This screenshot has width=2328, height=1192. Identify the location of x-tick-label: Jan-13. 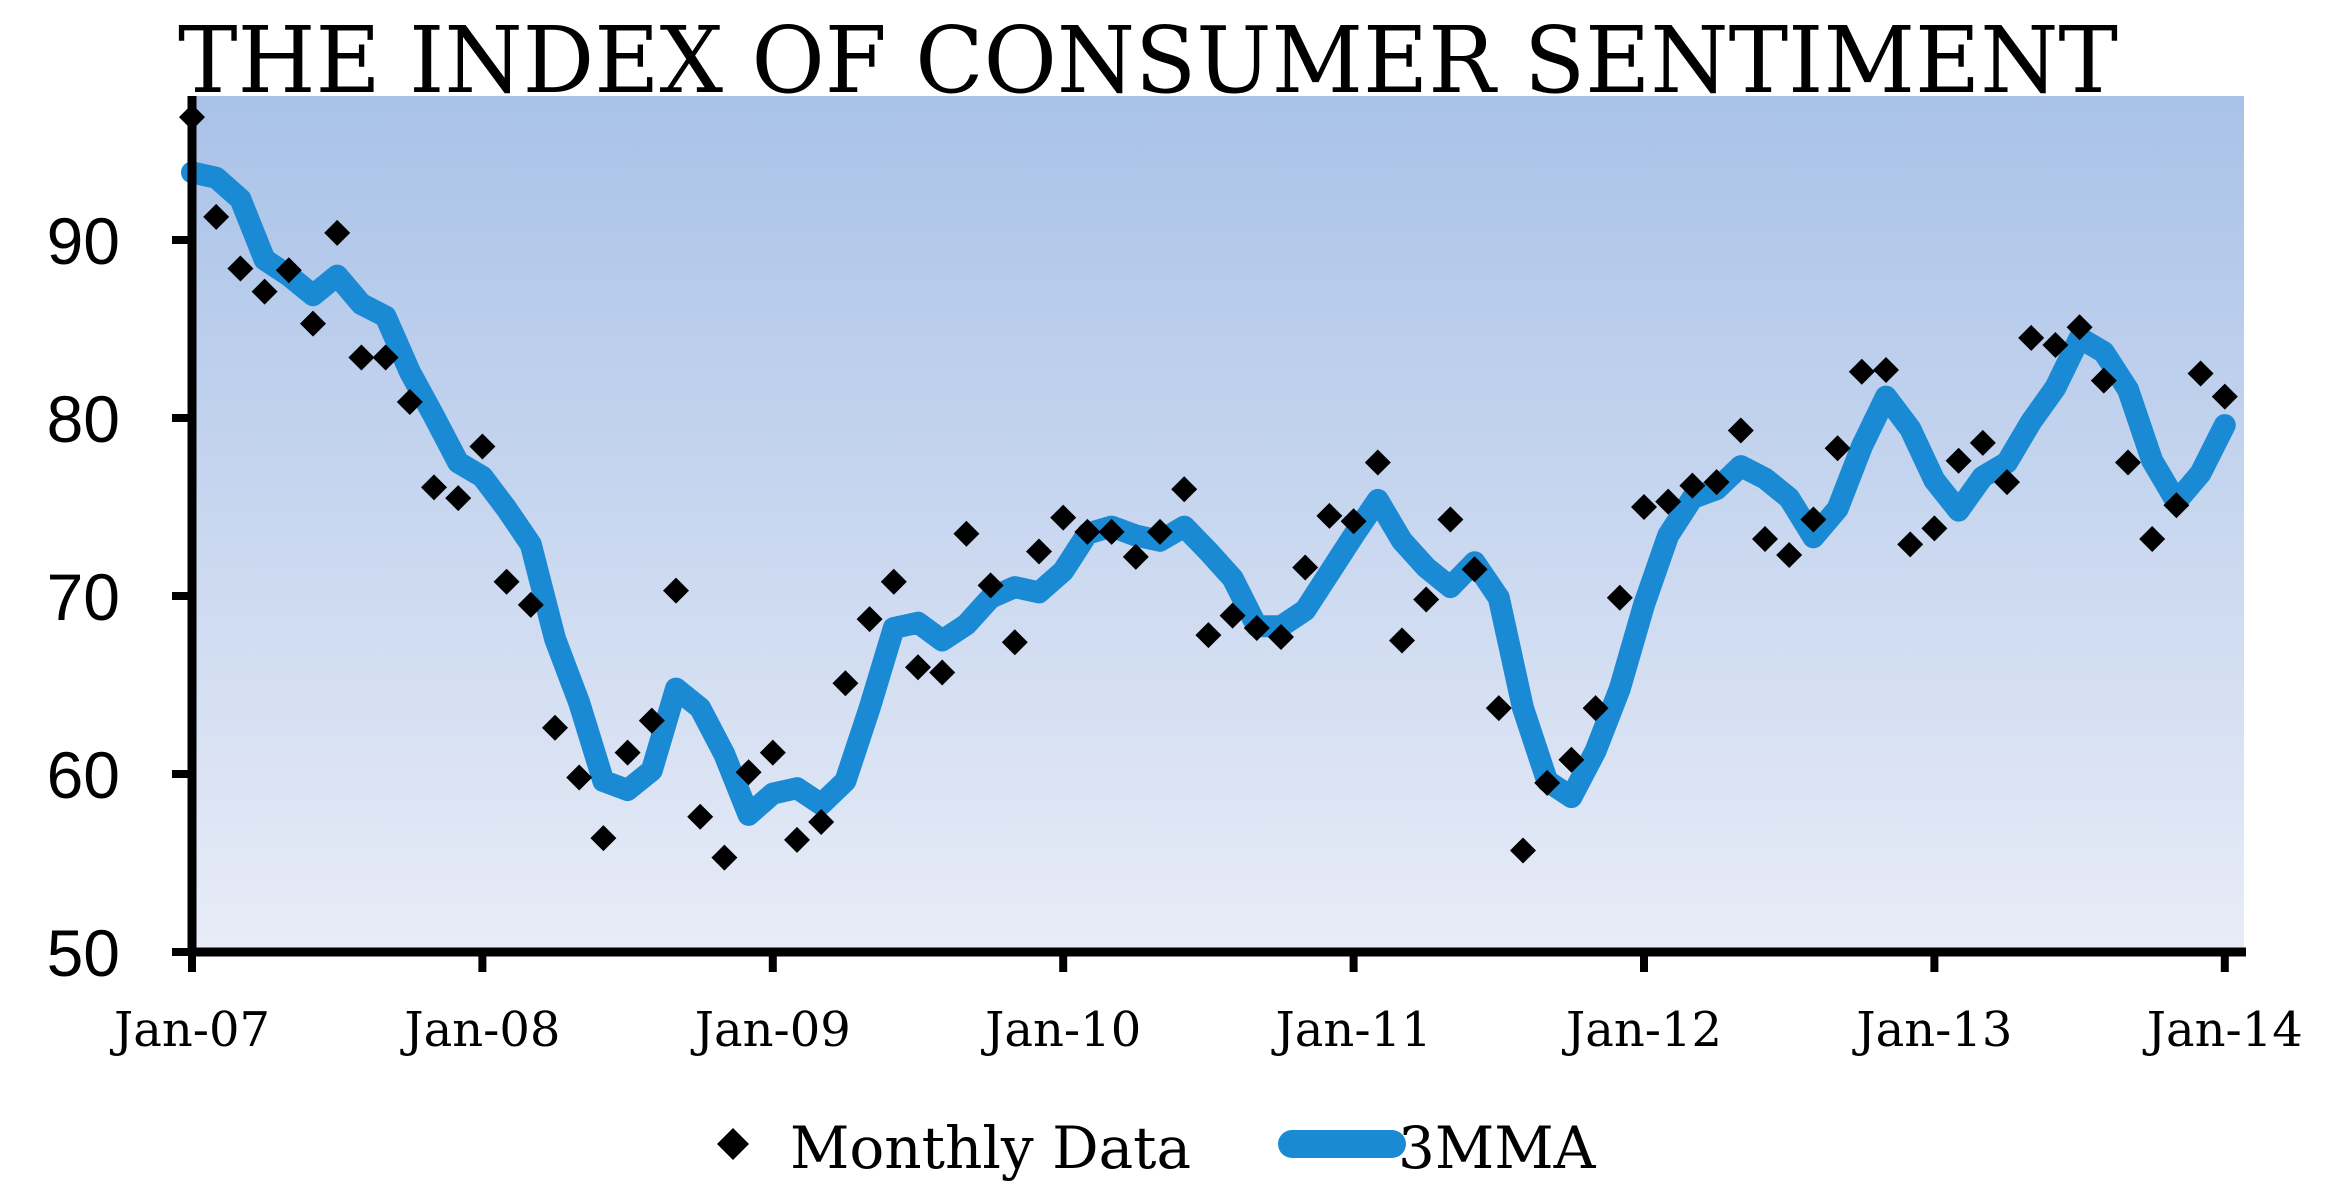
(1931, 1030).